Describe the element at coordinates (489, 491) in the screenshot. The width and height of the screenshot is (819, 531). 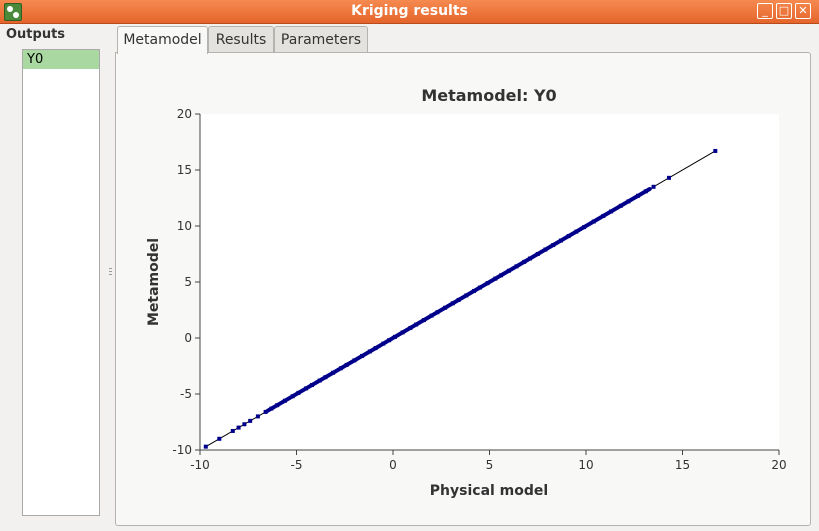
I see `x-axis-label: Physical model` at that location.